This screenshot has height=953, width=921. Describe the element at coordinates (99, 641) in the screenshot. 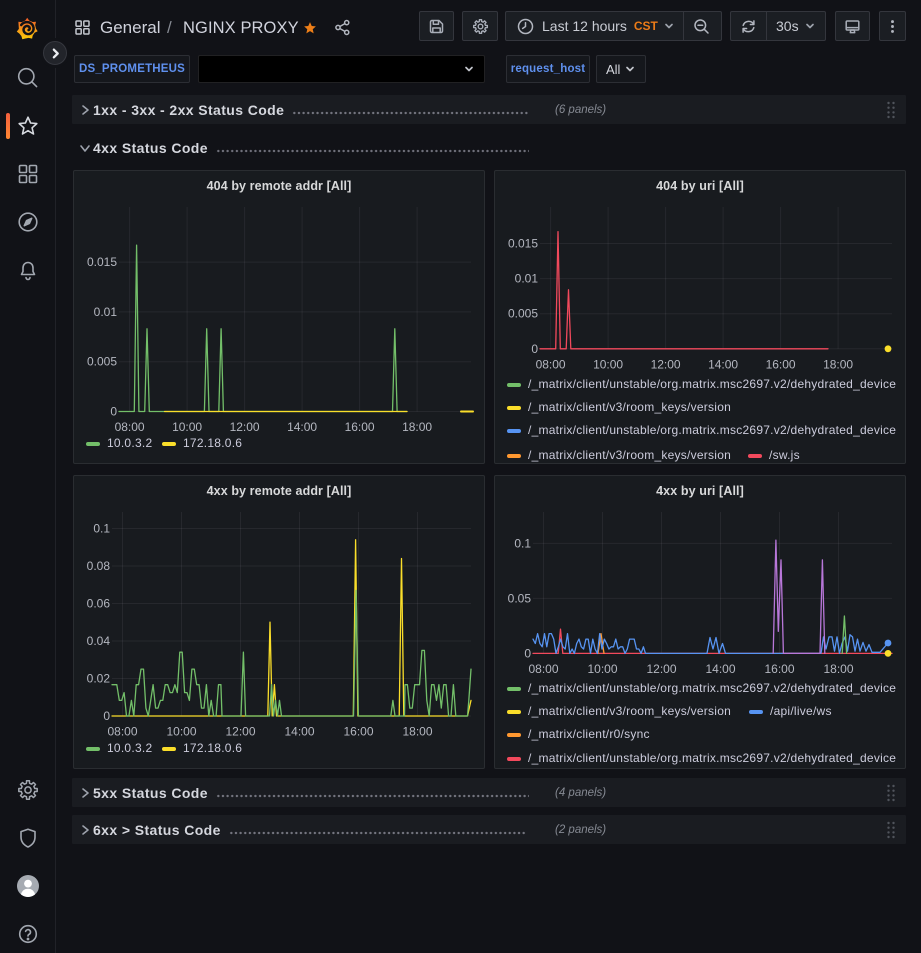

I see `svg-text: 0.04` at that location.